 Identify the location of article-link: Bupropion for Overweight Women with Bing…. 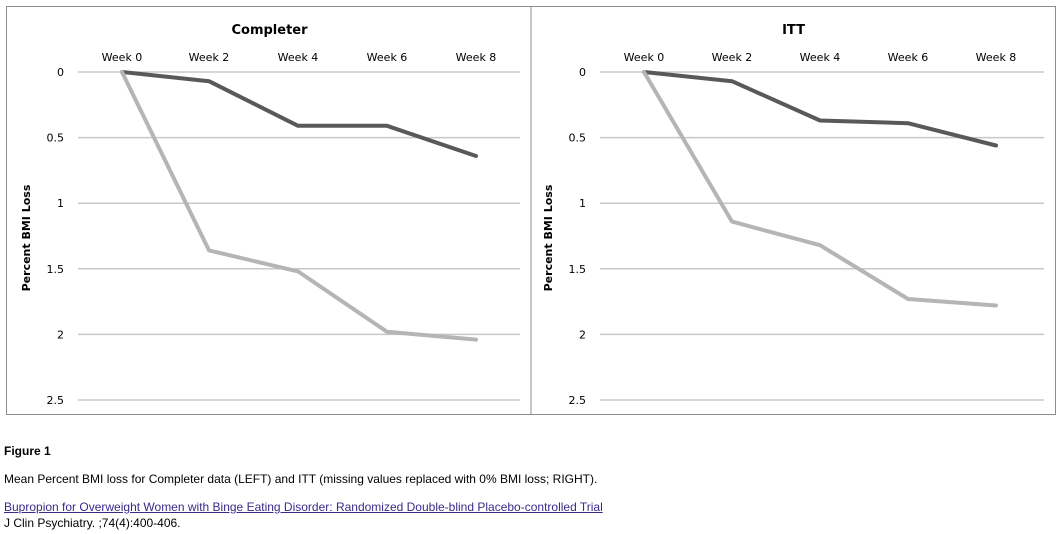
(303, 507).